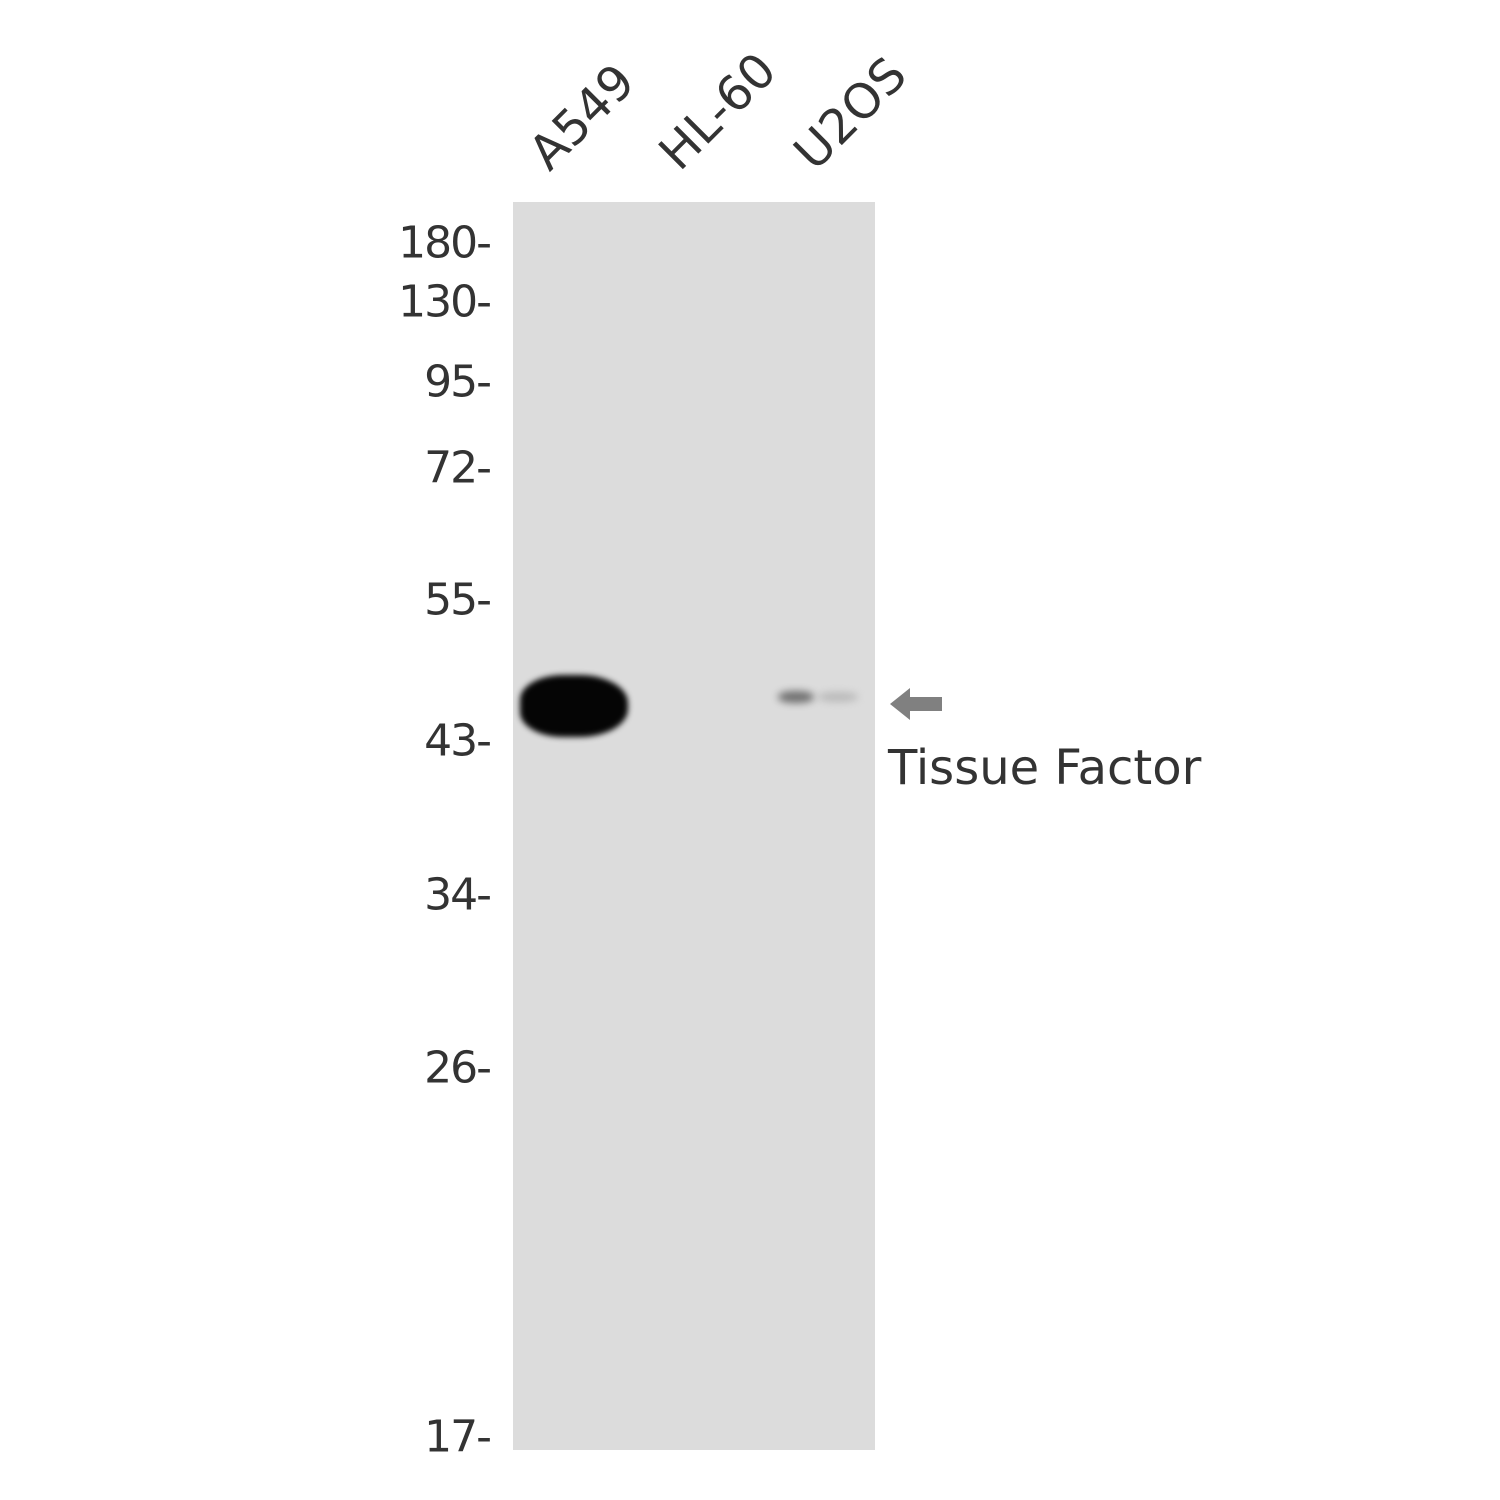 The width and height of the screenshot is (1500, 1500). I want to click on marker-34: 34-, so click(458, 895).